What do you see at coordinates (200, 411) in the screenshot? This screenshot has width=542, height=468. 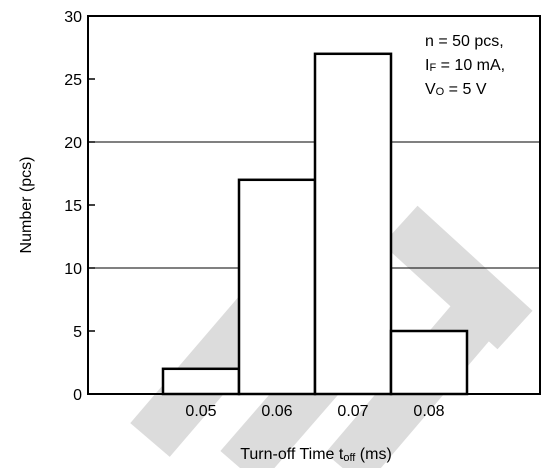 I see `x-tick-label: 0.05` at bounding box center [200, 411].